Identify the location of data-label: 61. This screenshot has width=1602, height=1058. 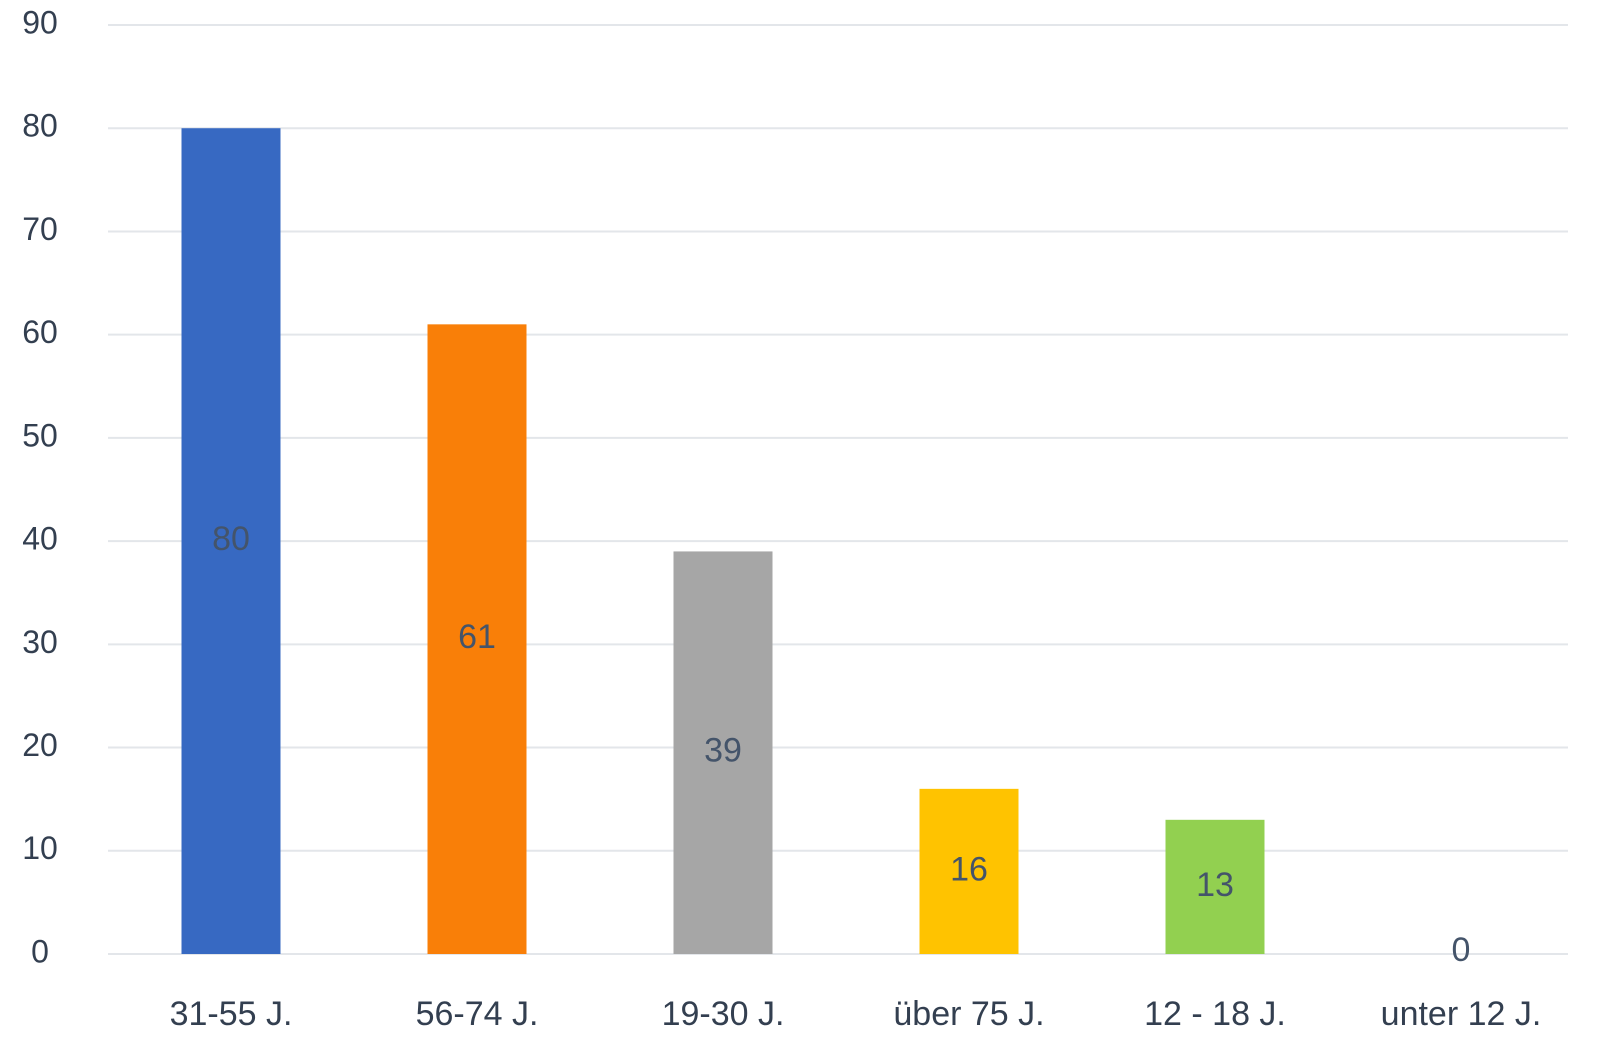
(477, 637).